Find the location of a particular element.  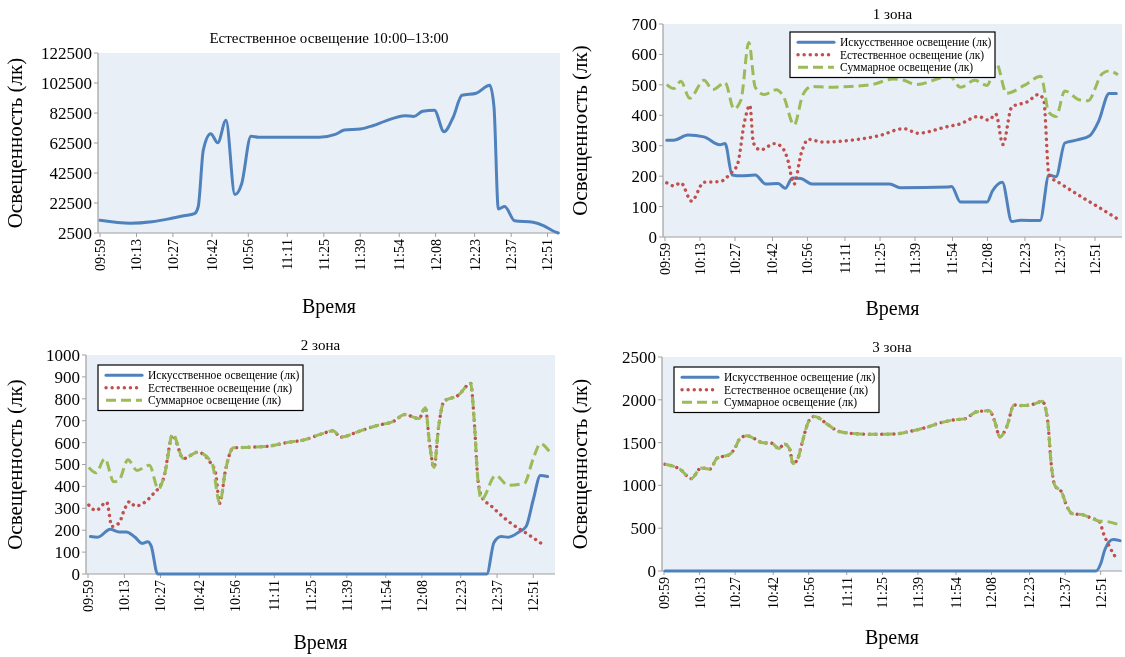

y-tick-label: 1500 is located at coordinates (639, 443).